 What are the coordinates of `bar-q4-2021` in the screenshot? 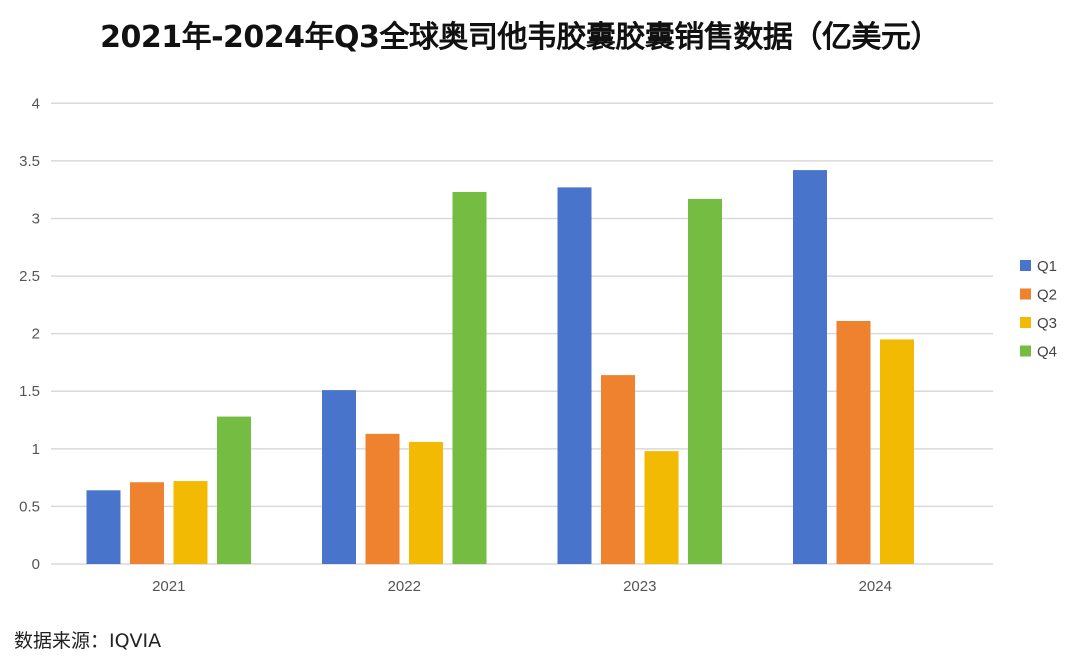 It's located at (234, 490).